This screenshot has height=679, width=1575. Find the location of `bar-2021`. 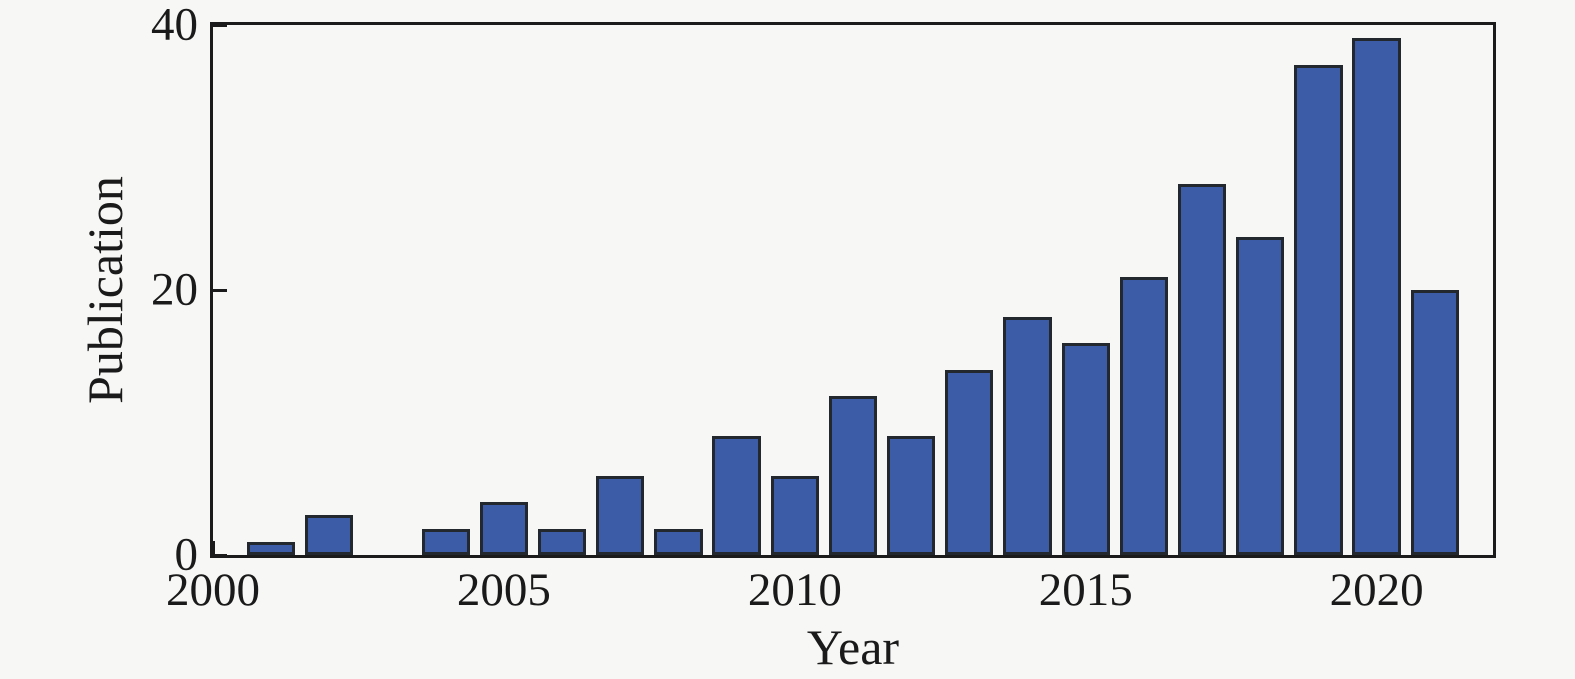

bar-2021 is located at coordinates (1434, 422).